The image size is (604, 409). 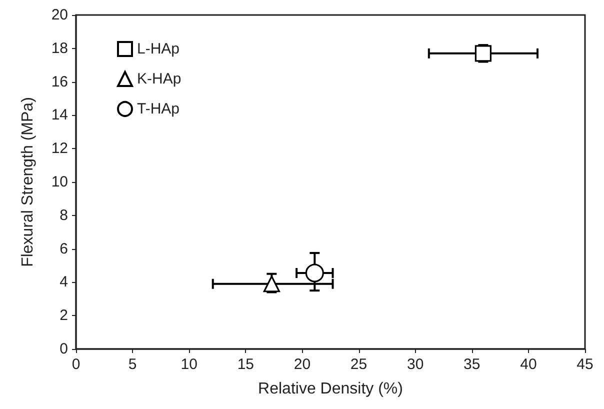 I want to click on x-axis-title: Relative Density (%), so click(x=330, y=389).